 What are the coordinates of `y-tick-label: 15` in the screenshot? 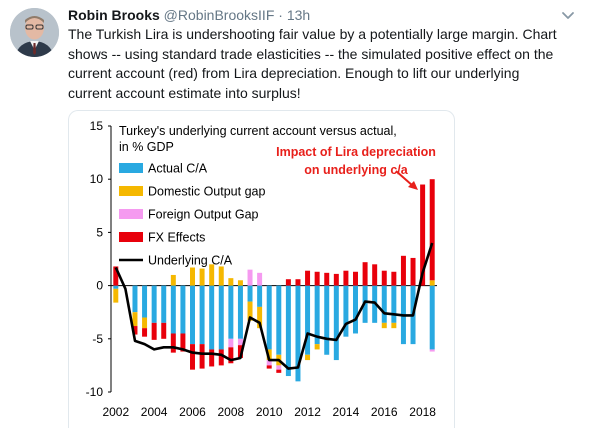 It's located at (97, 126).